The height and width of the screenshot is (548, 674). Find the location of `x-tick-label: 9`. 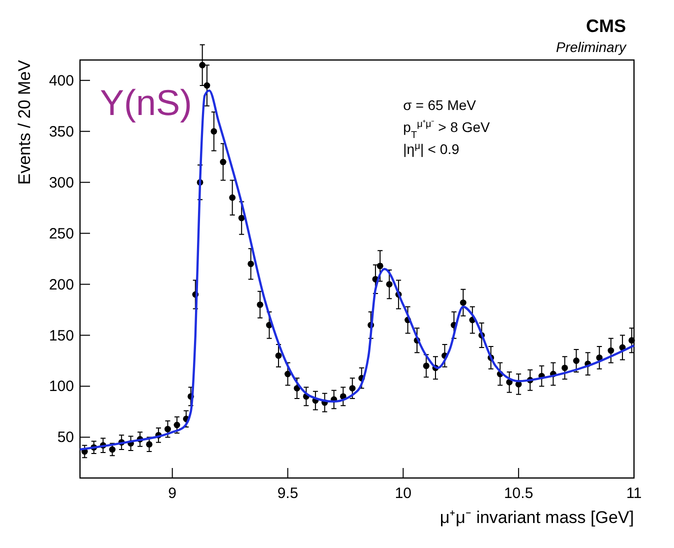

x-tick-label: 9 is located at coordinates (172, 493).